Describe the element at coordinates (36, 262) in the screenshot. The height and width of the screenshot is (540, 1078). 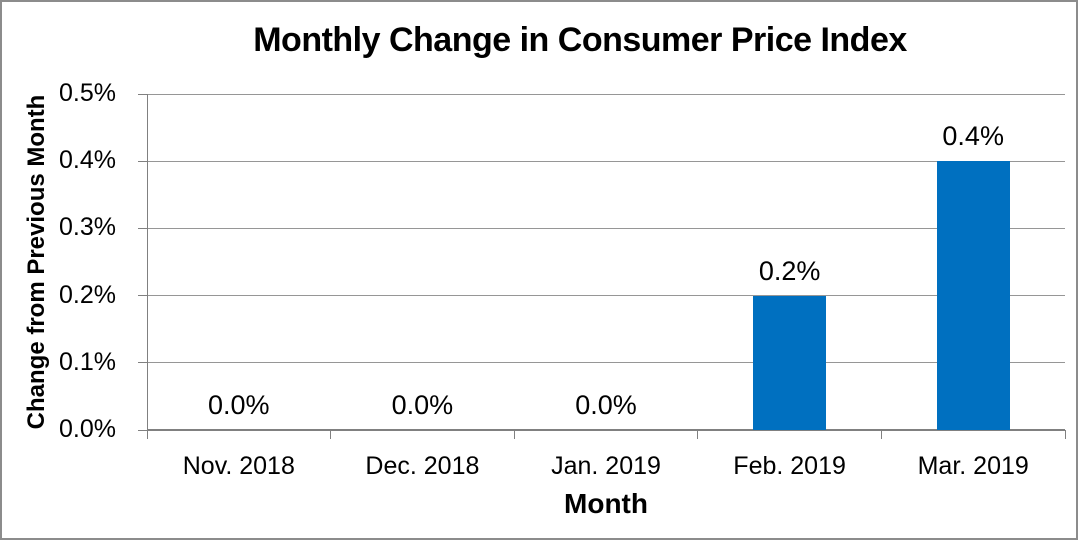
I see `y-axis-title: Change from Previous Month` at that location.